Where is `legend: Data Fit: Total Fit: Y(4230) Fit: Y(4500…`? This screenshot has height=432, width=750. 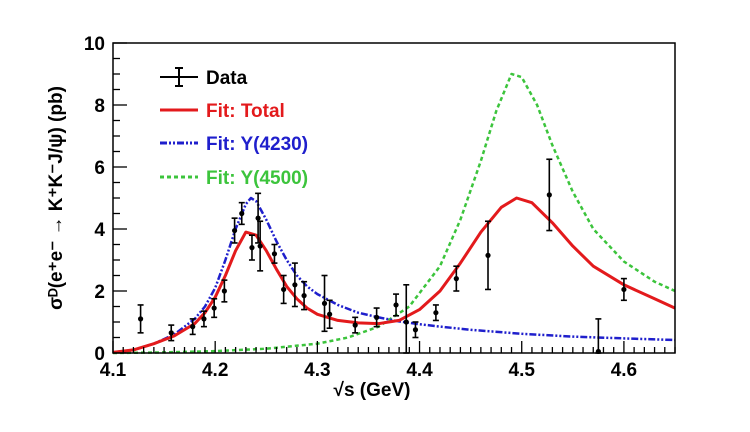 legend: Data Fit: Total Fit: Y(4230) Fit: Y(4500… is located at coordinates (234, 128).